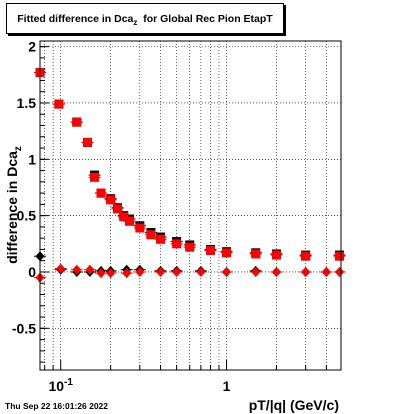 This screenshot has width=400, height=414. What do you see at coordinates (32, 272) in the screenshot?
I see `y-tick-label: 0` at bounding box center [32, 272].